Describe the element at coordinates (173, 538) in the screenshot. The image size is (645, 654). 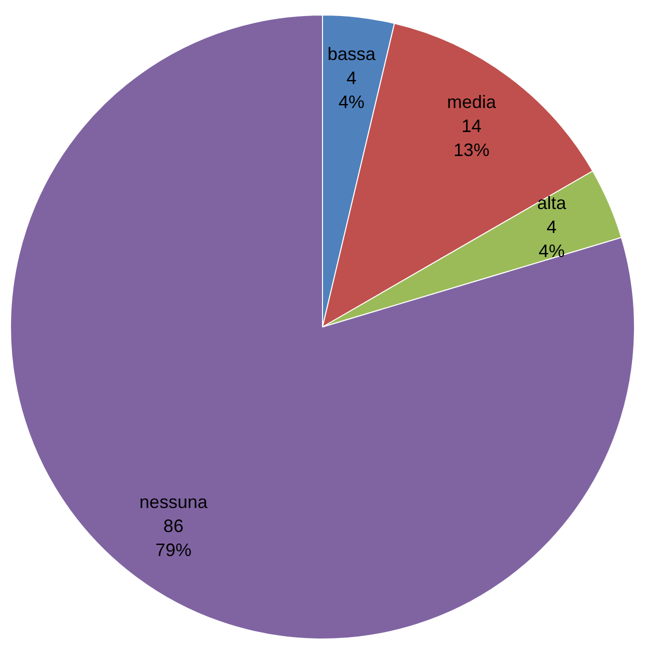
I see `data-label: 86 79%` at that location.